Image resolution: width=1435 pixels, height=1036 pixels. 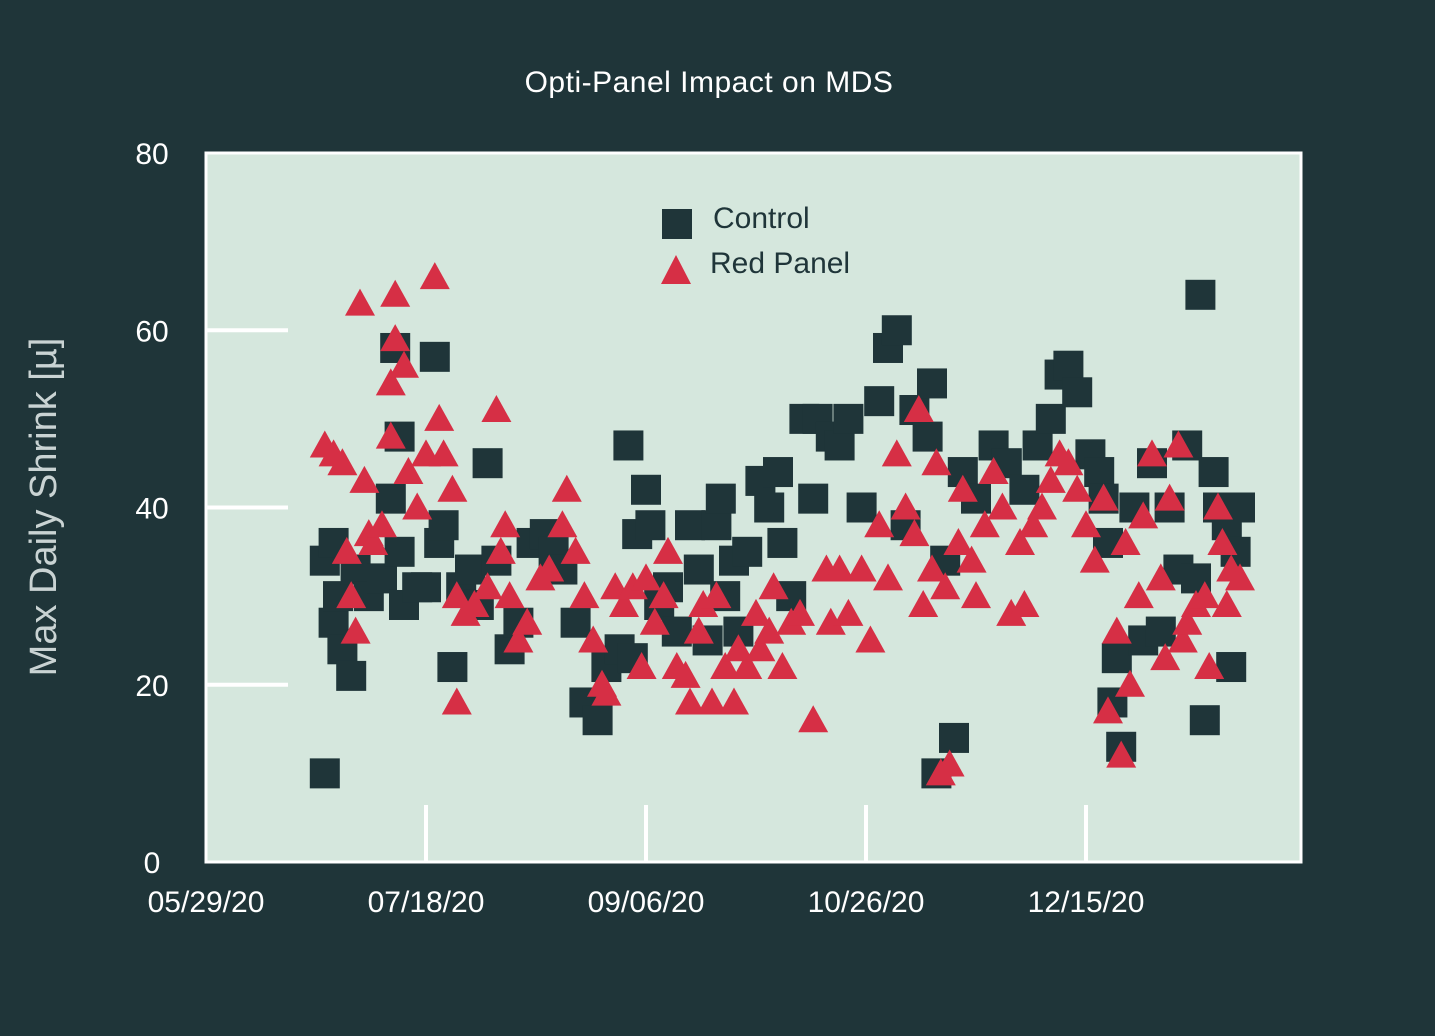 What do you see at coordinates (709, 82) in the screenshot?
I see `chart-title: Opti-Panel Impact on MDS` at bounding box center [709, 82].